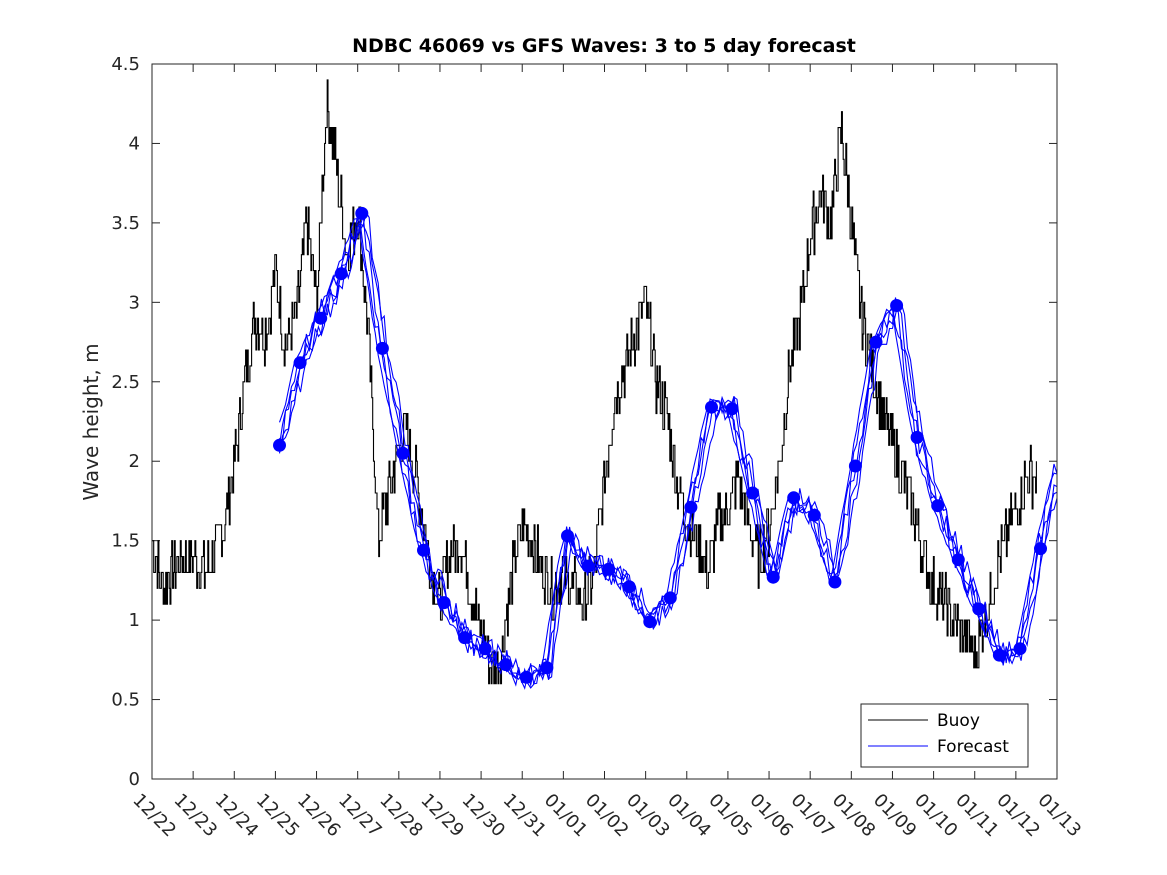  Describe the element at coordinates (958, 721) in the screenshot. I see `legend-buoy-label: Buoy` at that location.